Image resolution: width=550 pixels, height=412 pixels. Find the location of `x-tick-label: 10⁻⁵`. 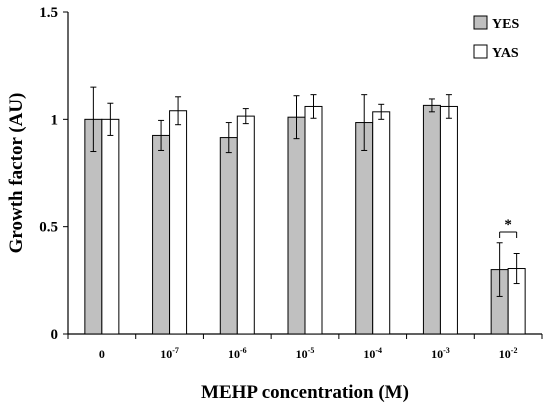

x-tick-label: 10⁻⁵ is located at coordinates (305, 353).